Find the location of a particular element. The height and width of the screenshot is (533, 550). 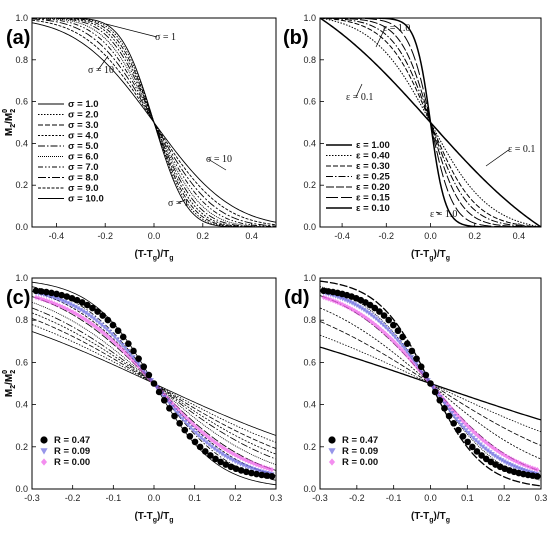

curve-annotation: σ = 1 is located at coordinates (178, 203).